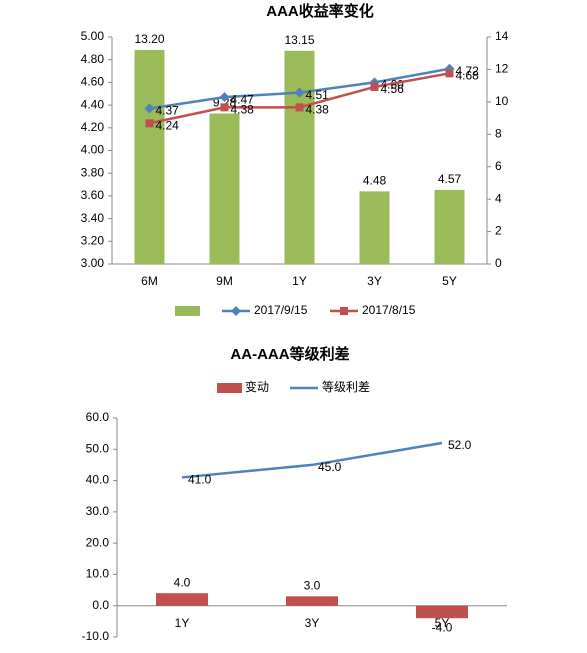 The height and width of the screenshot is (653, 587). Describe the element at coordinates (149, 39) in the screenshot. I see `data-label: 13.20` at that location.